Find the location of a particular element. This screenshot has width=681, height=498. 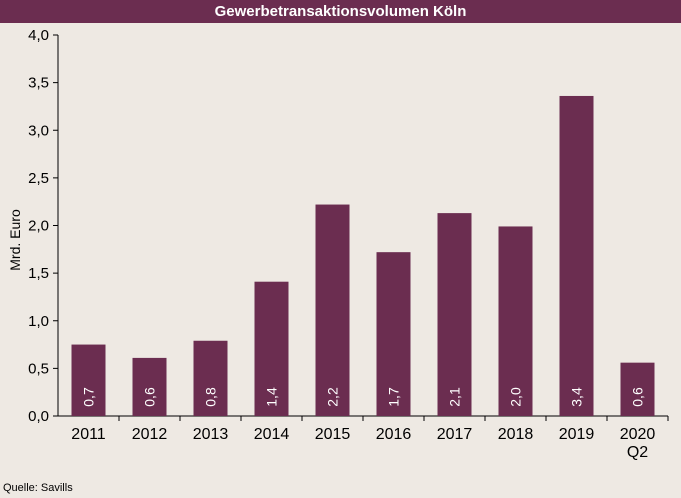

bar-2018 is located at coordinates (515, 321).